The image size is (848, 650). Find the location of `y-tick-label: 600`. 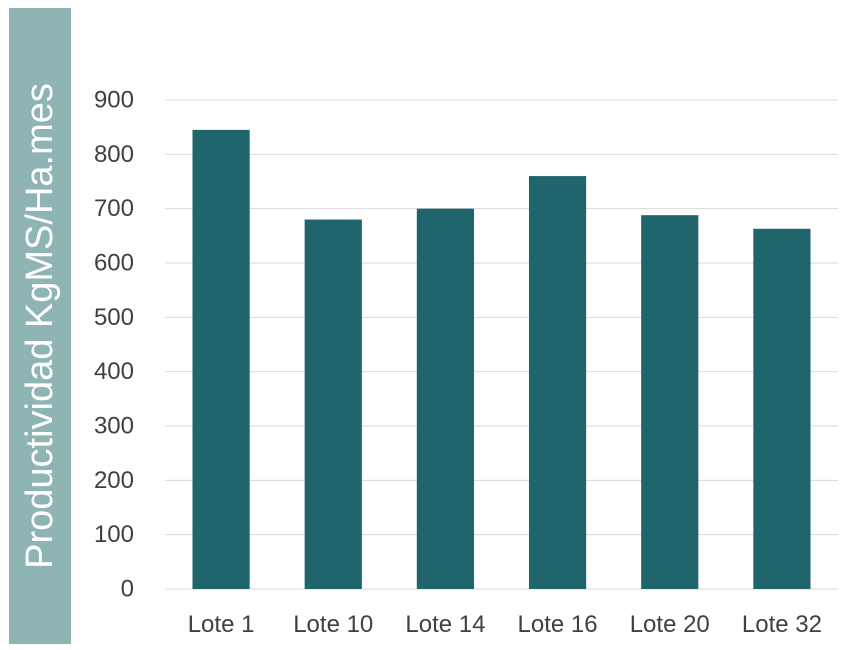

y-tick-label: 600 is located at coordinates (114, 263).